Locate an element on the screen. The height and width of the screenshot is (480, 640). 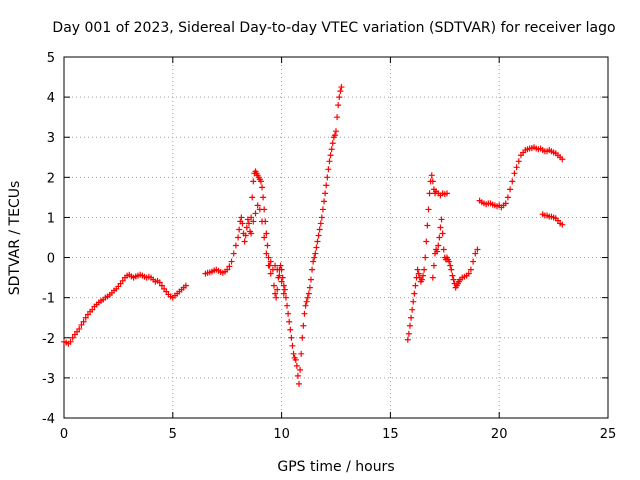
x-tick-label: 5 is located at coordinates (173, 434).